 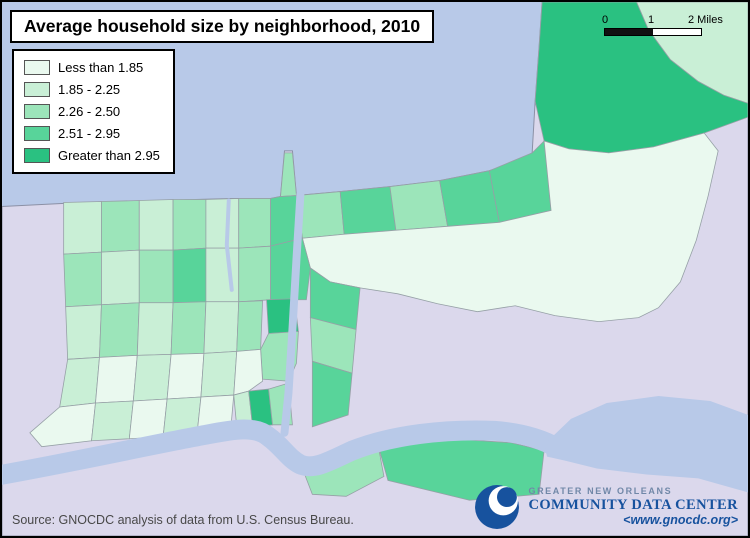 I want to click on legend-item: 1.85 - 2.25, so click(x=92, y=89).